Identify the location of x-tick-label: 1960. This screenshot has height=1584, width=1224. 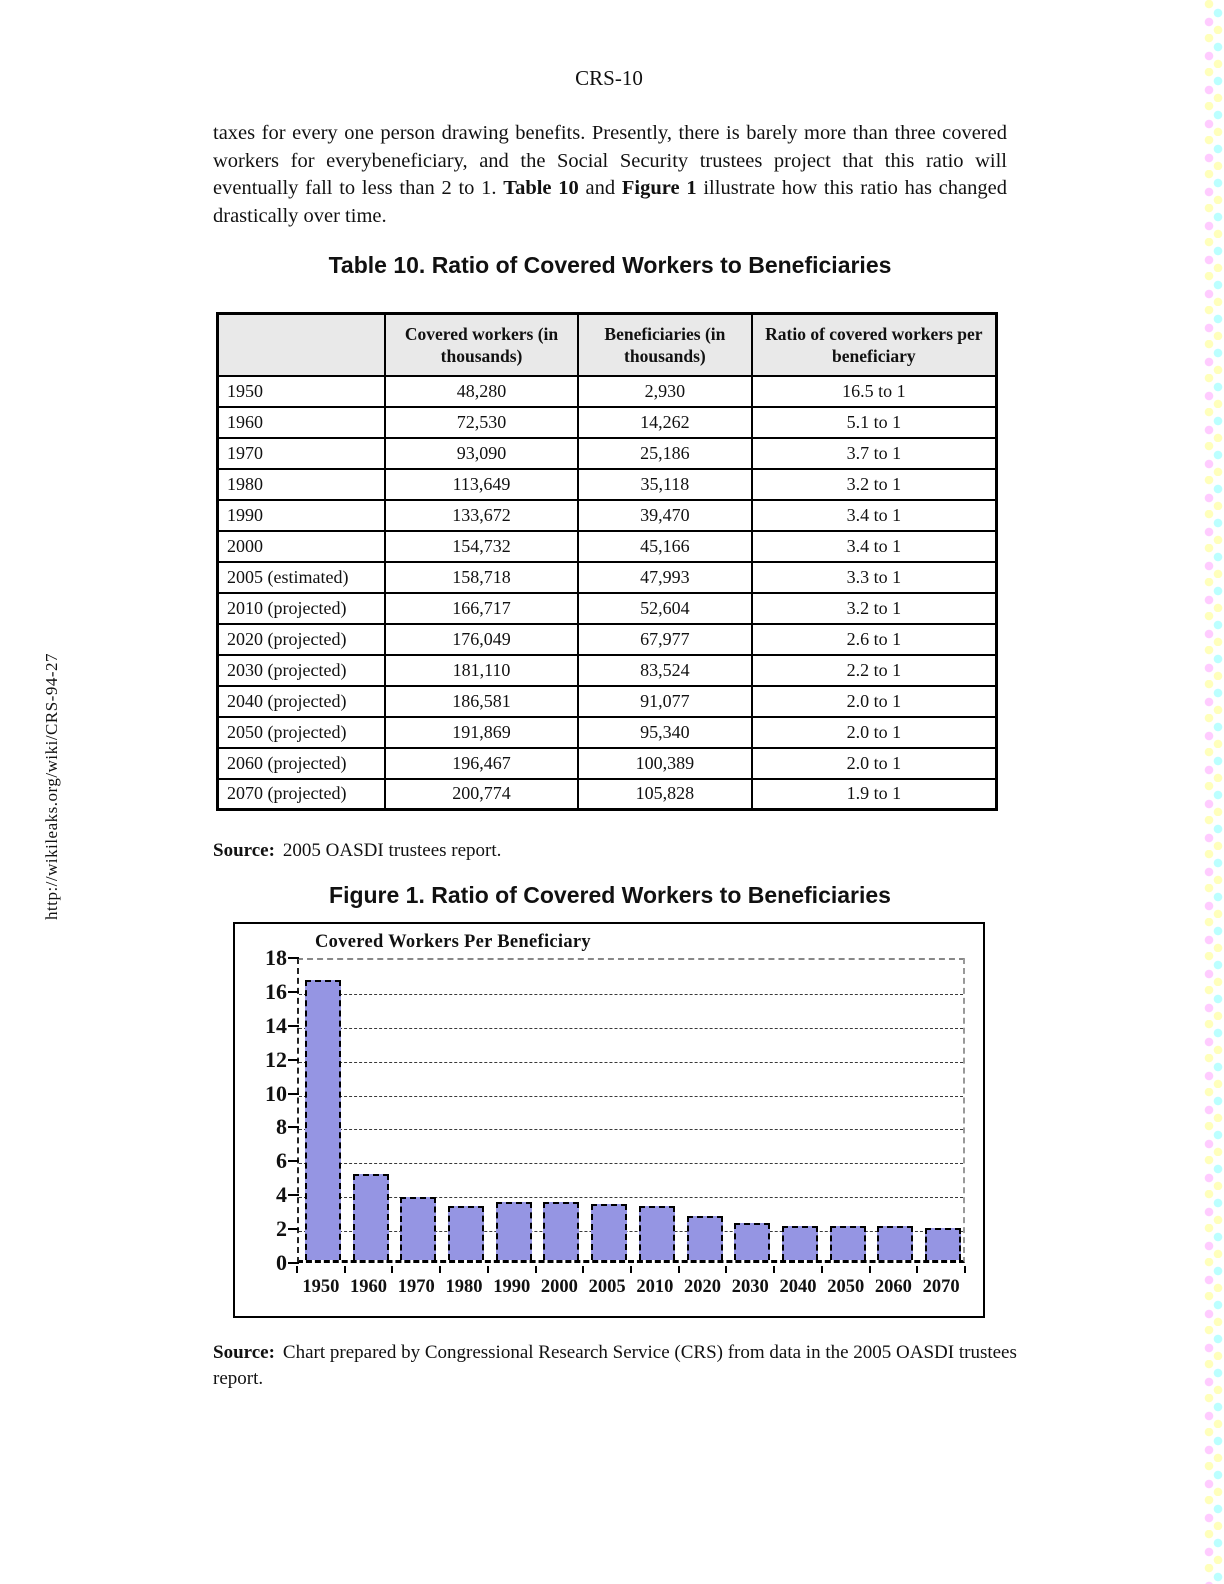
(369, 1287).